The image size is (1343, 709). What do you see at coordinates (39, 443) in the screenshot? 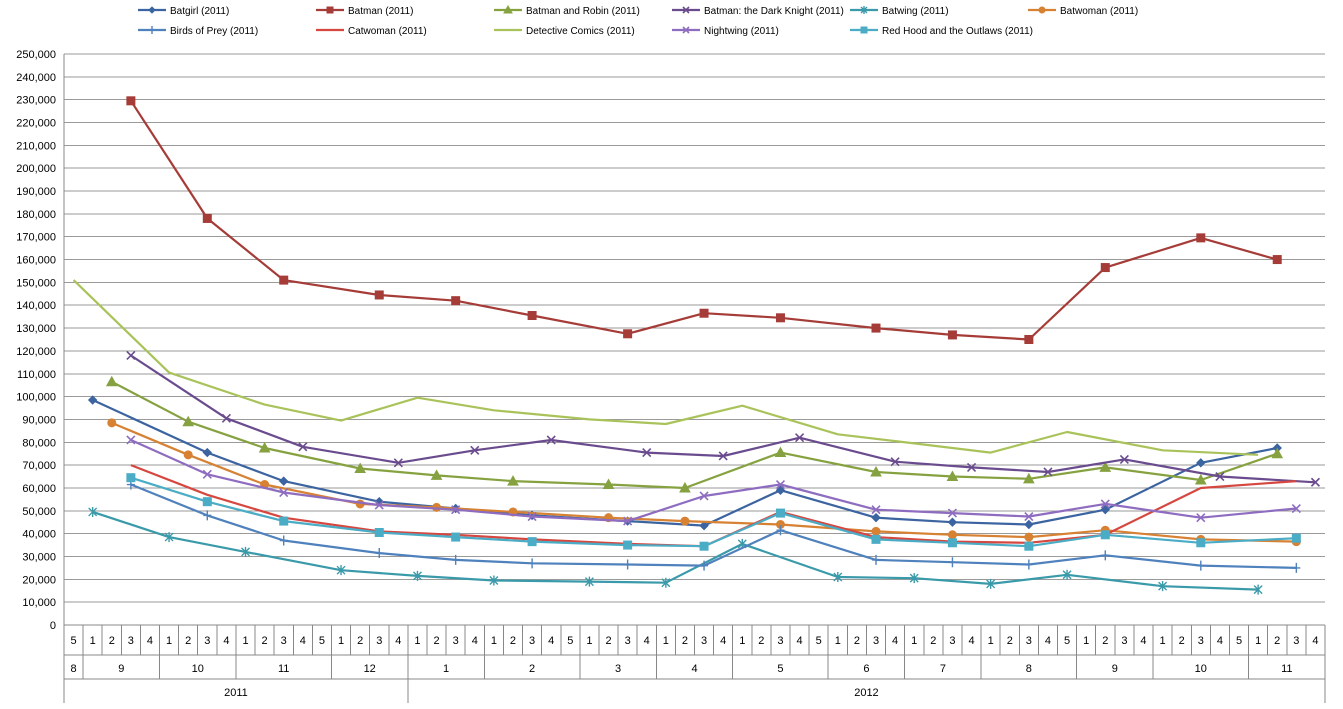
I see `y-tick-label: 80,000` at bounding box center [39, 443].